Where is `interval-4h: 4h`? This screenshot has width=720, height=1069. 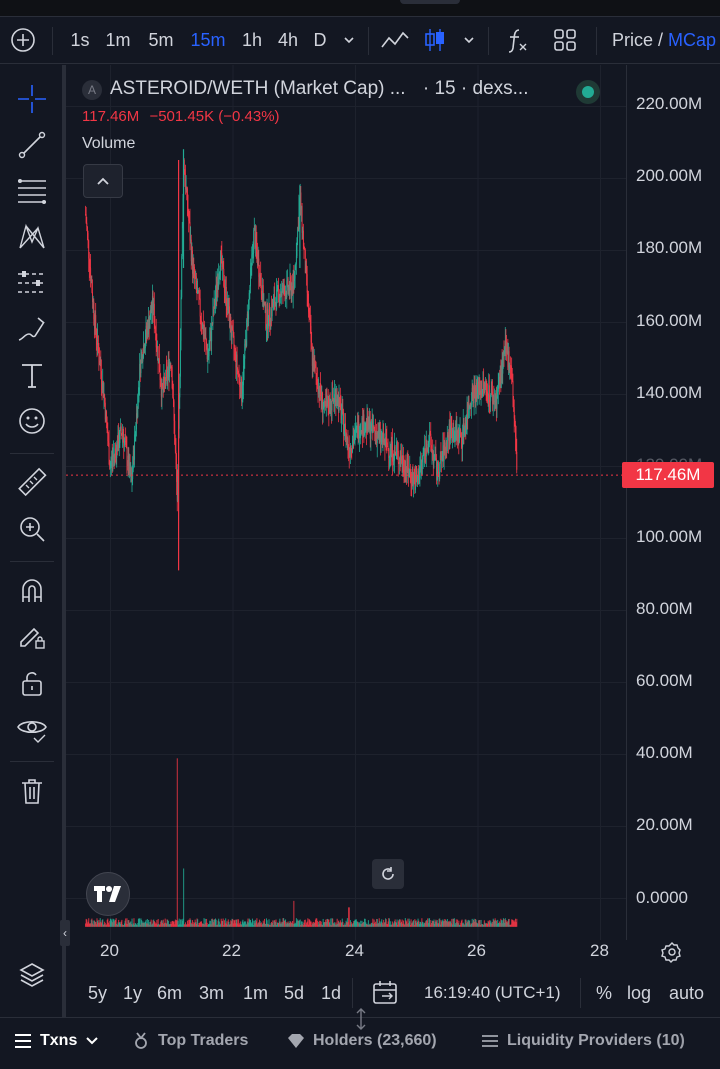 interval-4h: 4h is located at coordinates (288, 39).